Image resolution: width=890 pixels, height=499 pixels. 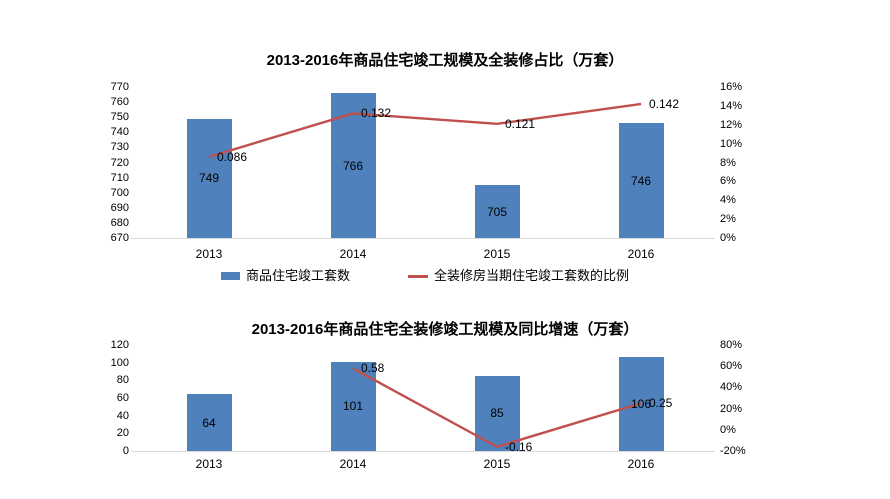 What do you see at coordinates (119, 192) in the screenshot?
I see `left-axis-tick-label: 700` at bounding box center [119, 192].